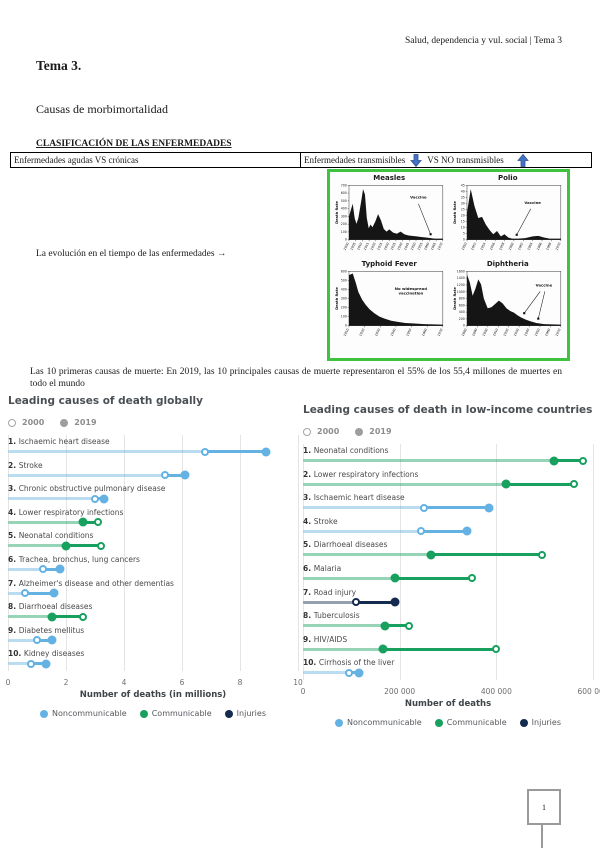  Describe the element at coordinates (355, 160) in the screenshot. I see `table-cell-text: Enfermedades transmisibles` at that location.